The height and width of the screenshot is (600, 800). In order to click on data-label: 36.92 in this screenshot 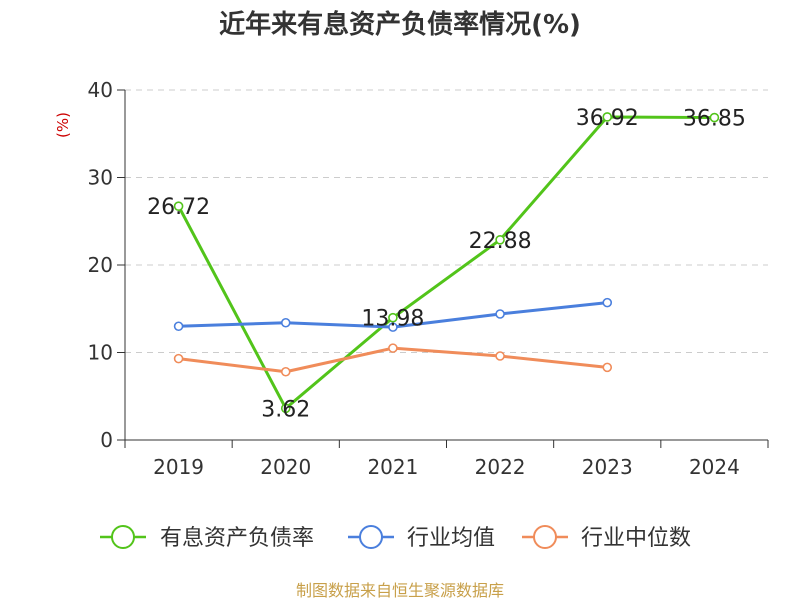, I will do `click(607, 118)`.